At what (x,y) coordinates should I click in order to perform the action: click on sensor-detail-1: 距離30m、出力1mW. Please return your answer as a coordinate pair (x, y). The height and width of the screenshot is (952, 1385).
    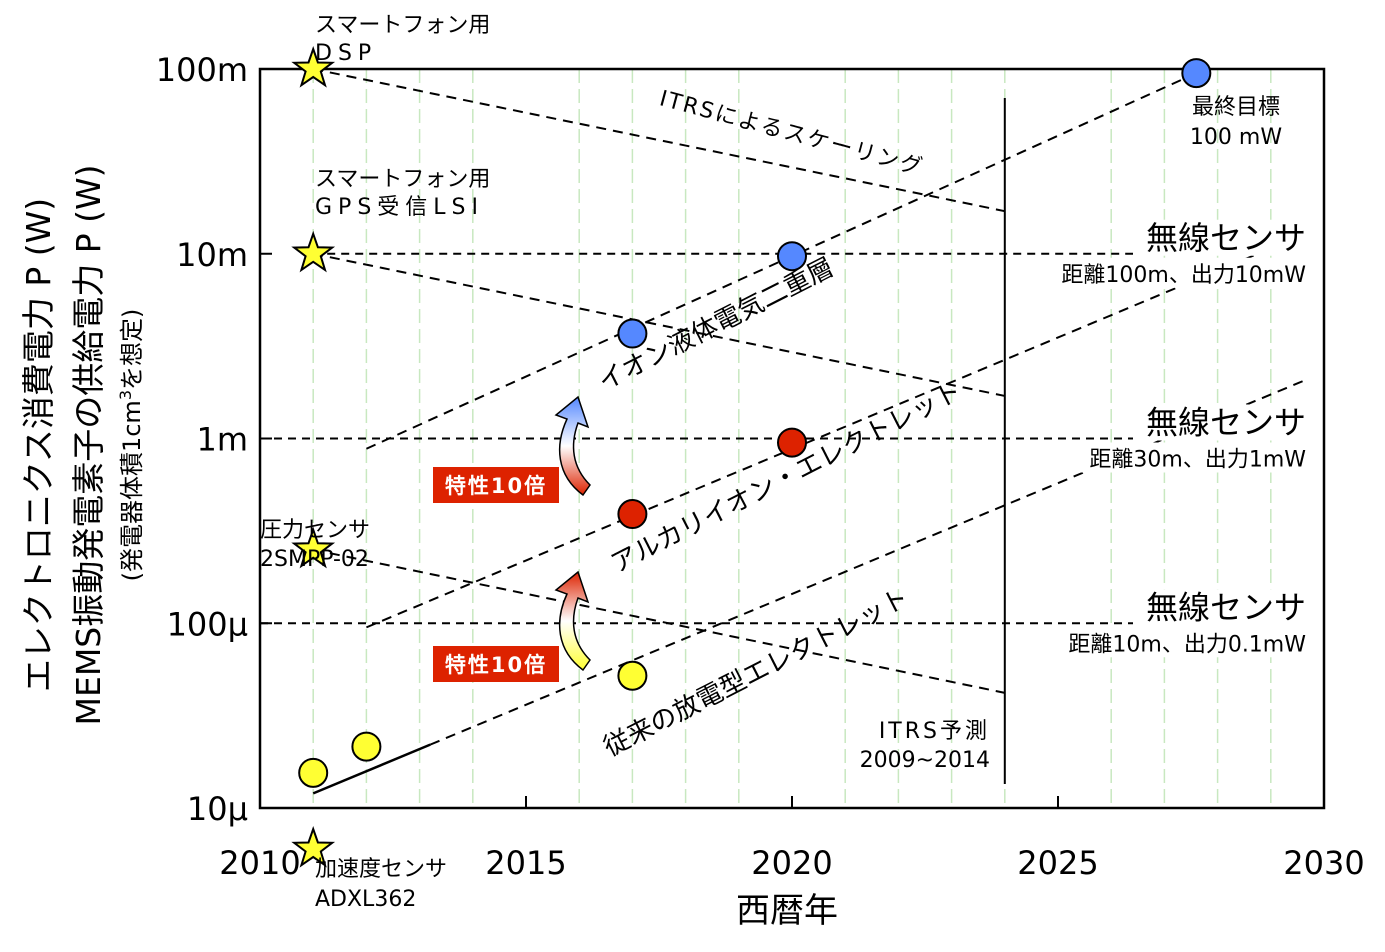
    Looking at the image, I should click on (1197, 460).